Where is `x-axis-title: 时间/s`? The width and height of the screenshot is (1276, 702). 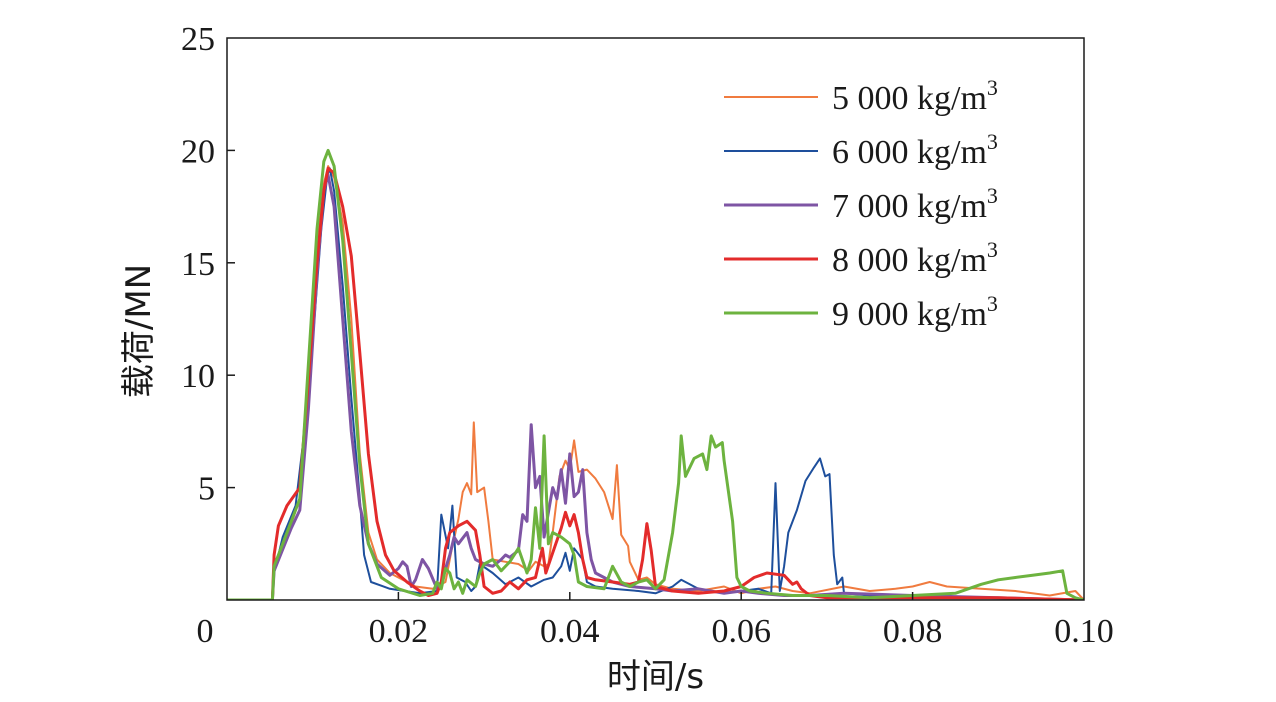 x-axis-title: 时间/s is located at coordinates (655, 677).